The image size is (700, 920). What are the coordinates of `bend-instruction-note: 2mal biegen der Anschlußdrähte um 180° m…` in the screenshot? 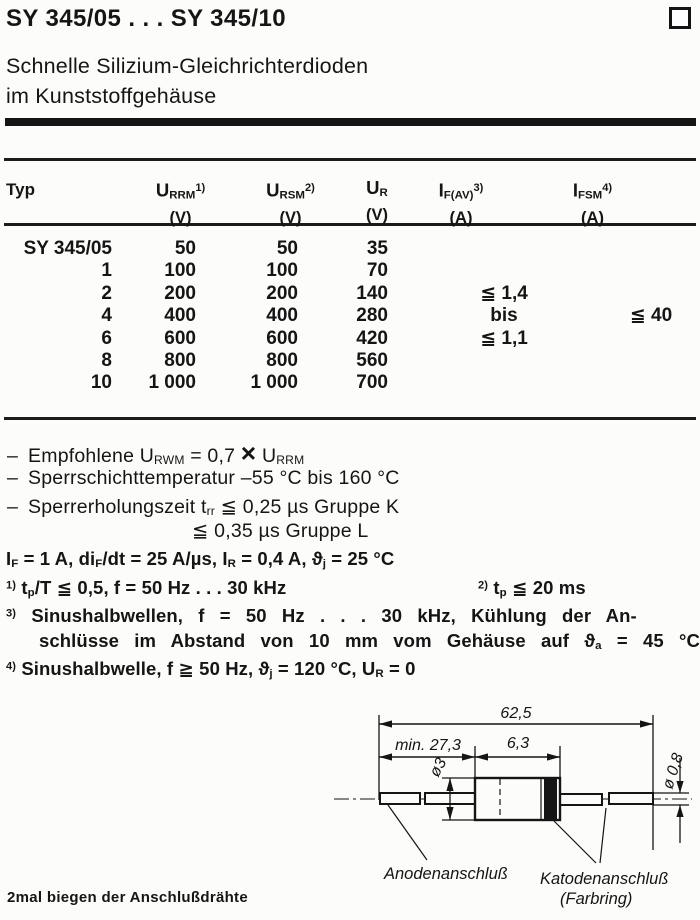 It's located at (135, 887).